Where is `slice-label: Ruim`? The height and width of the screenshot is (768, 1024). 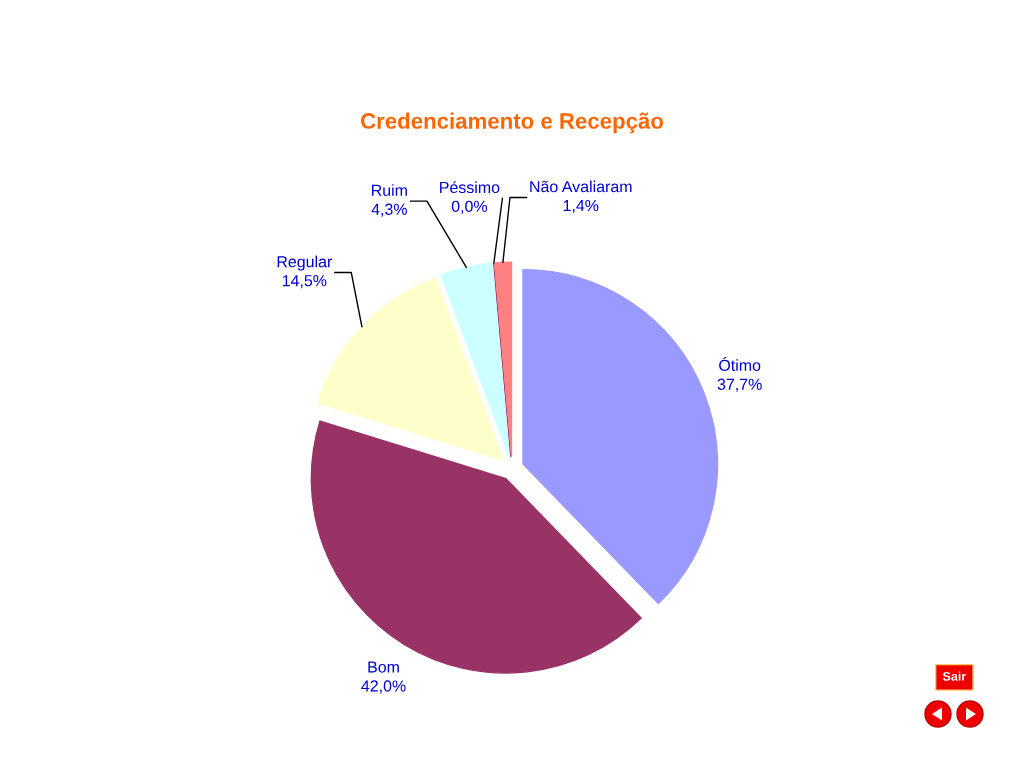 slice-label: Ruim is located at coordinates (389, 190).